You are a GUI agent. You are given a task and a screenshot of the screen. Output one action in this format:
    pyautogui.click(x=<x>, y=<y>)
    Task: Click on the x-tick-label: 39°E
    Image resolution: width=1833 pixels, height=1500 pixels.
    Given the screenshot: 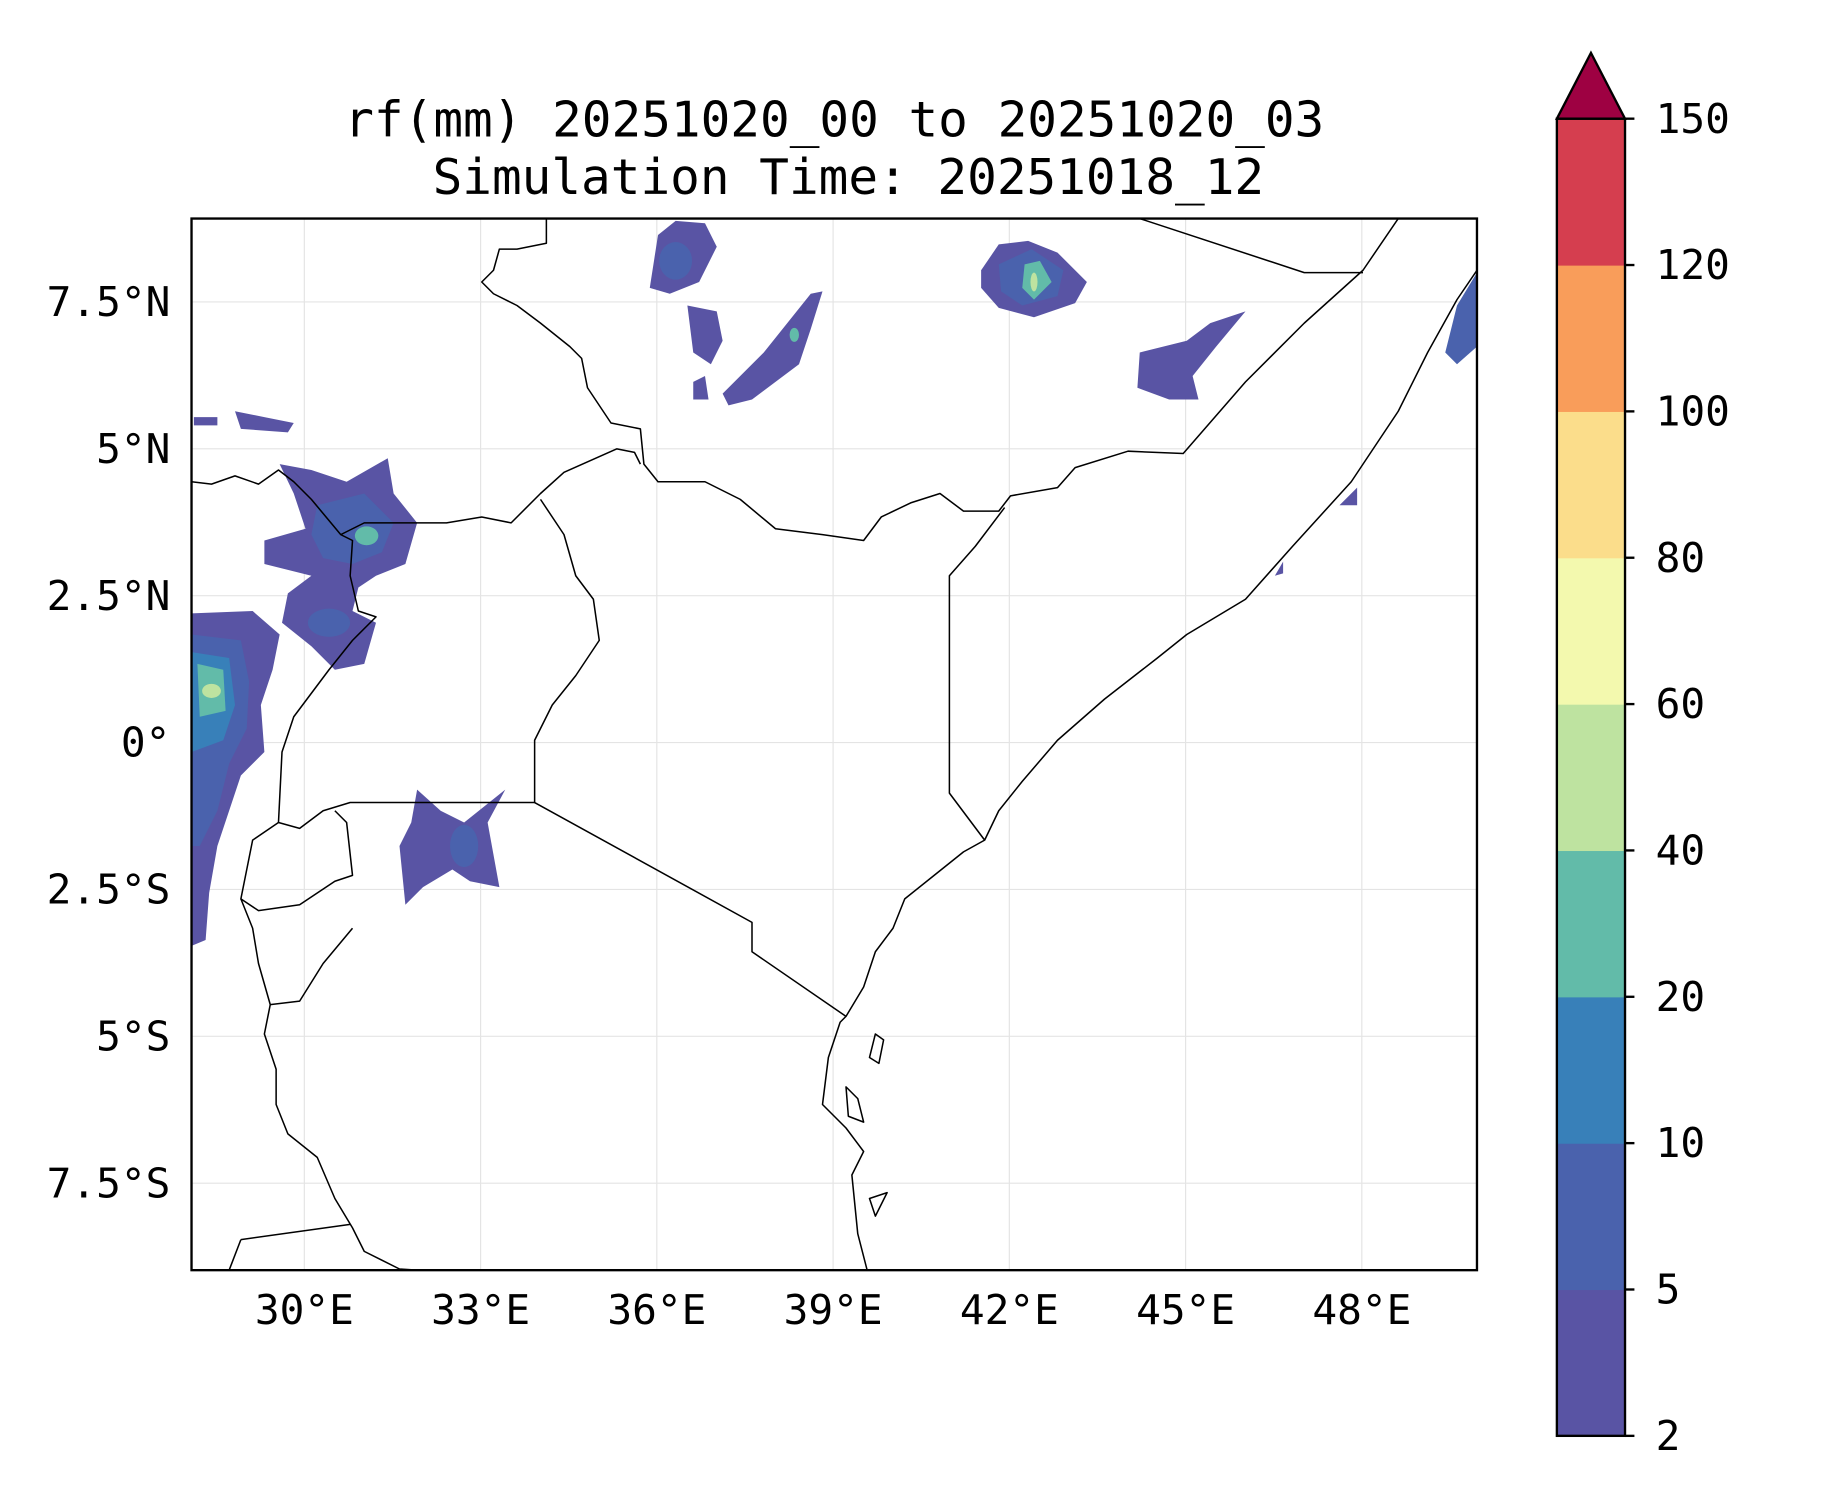 What is the action you would take?
    pyautogui.click(x=833, y=1310)
    